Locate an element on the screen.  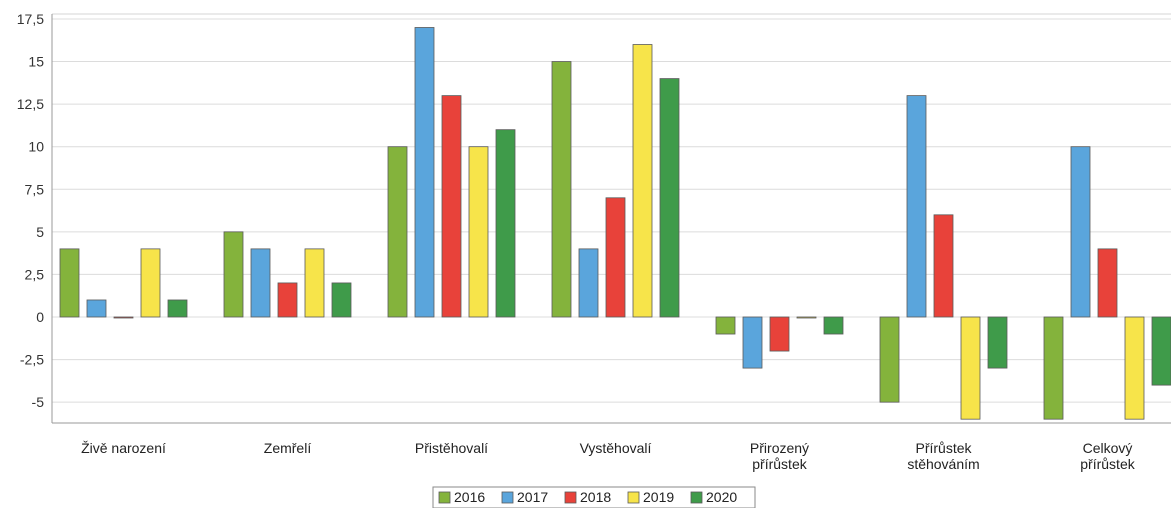
legend-label-2016: 2016 is located at coordinates (469, 497).